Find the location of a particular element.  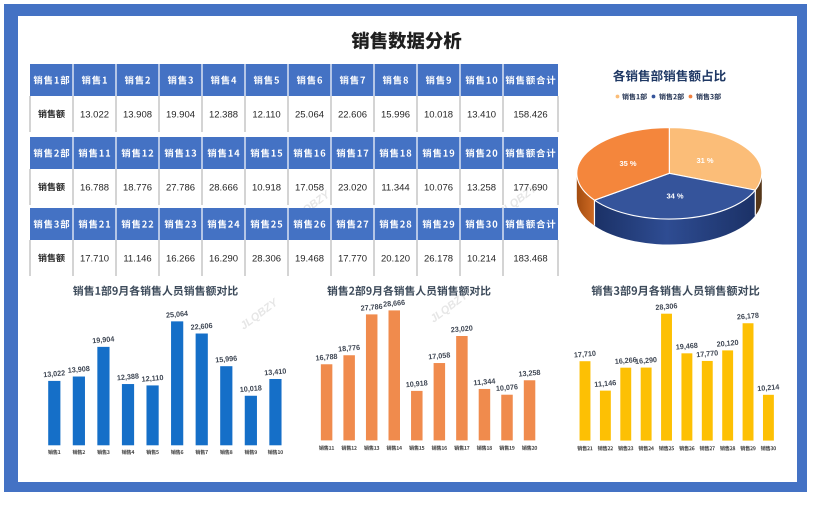

svg-text: 31 % is located at coordinates (704, 160).